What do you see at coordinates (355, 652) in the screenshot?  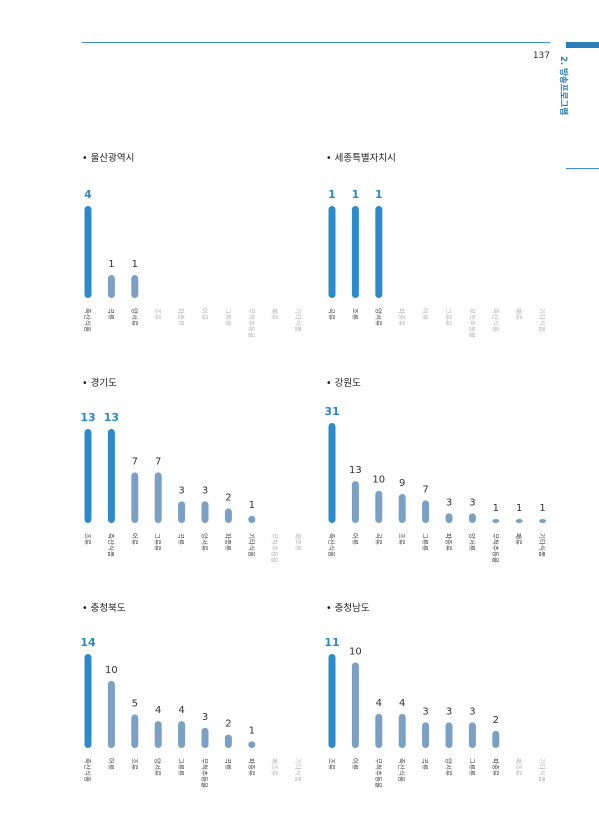 I see `value-label: 10` at bounding box center [355, 652].